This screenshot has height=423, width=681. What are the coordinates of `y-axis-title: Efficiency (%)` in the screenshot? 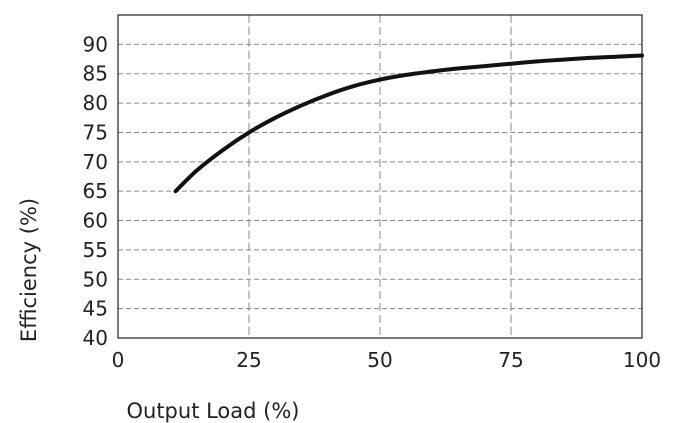 It's located at (29, 270).